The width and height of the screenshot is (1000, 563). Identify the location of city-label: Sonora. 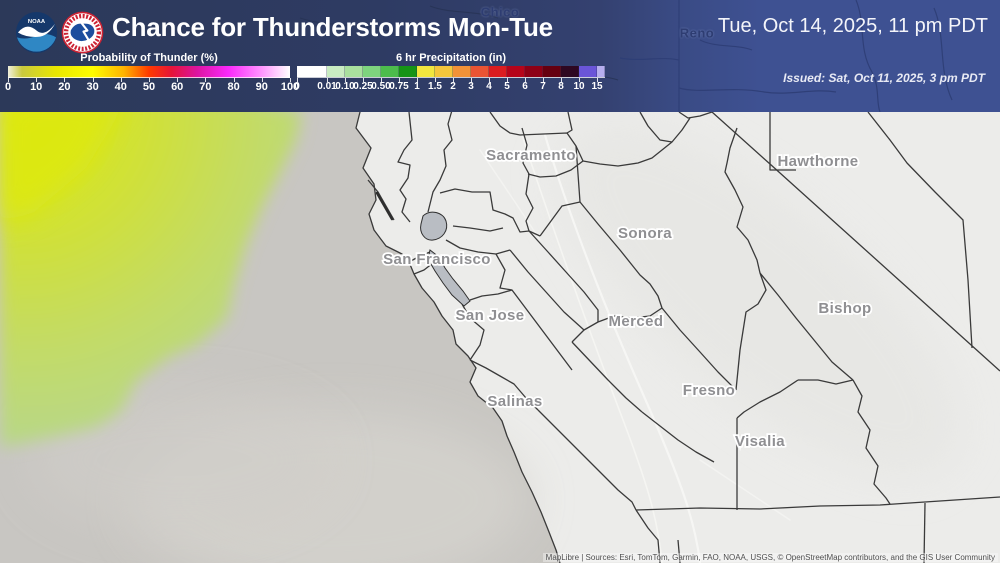
(645, 233).